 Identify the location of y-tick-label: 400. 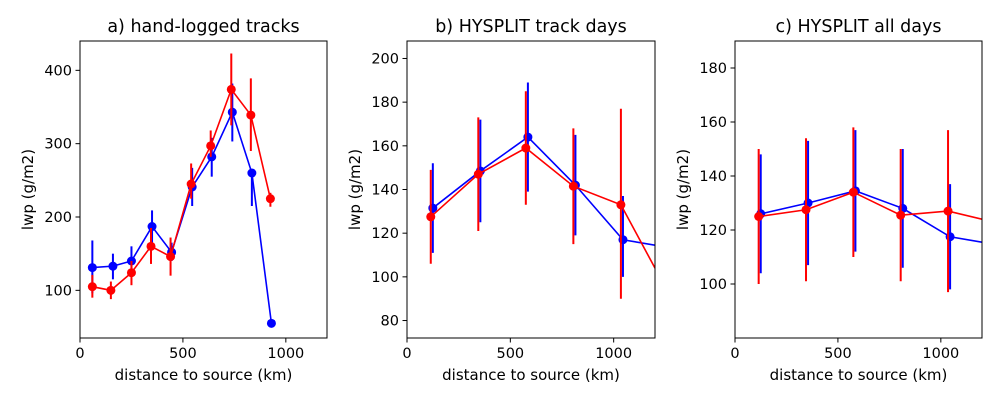
(58, 71).